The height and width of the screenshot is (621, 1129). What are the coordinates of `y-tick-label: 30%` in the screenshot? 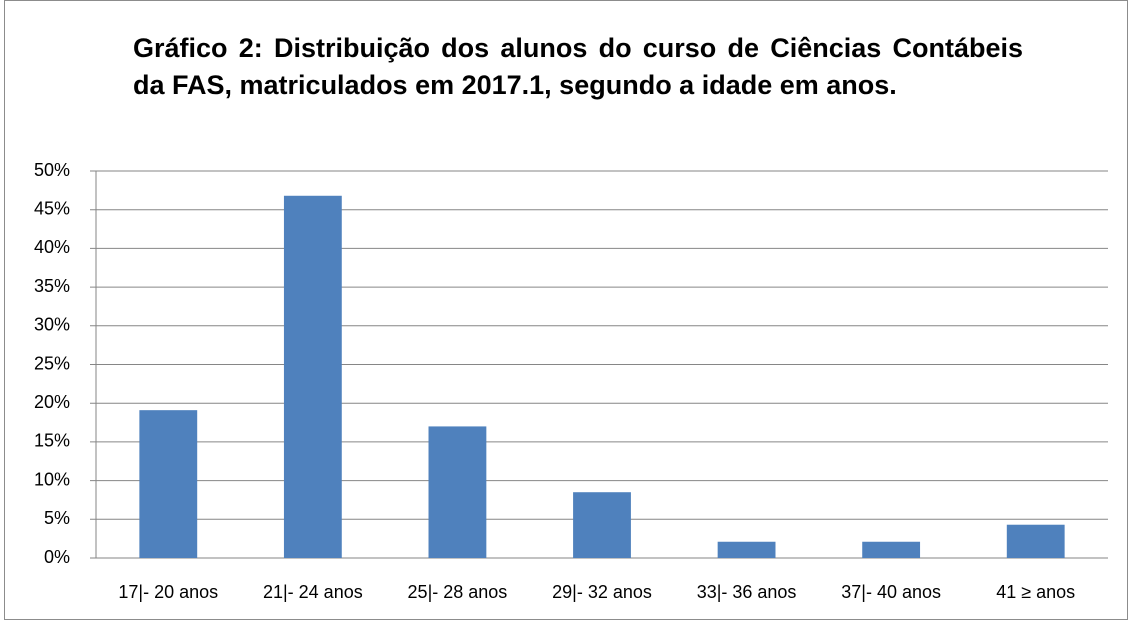 It's located at (52, 325).